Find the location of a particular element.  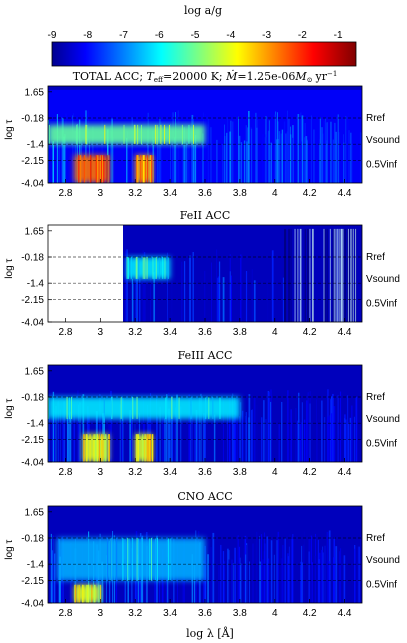

x-tick-label: 3.2 is located at coordinates (135, 472).